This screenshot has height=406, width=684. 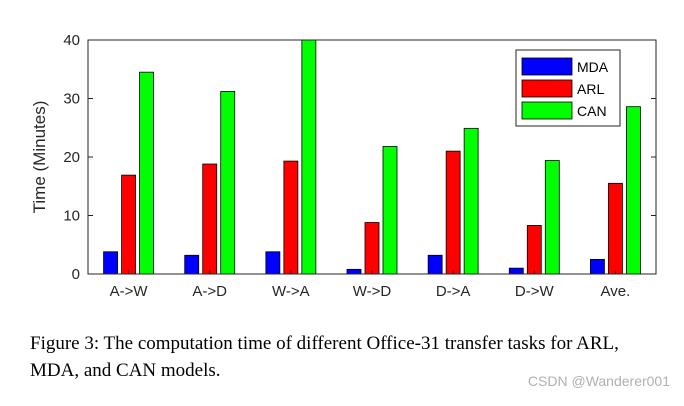 What do you see at coordinates (592, 111) in the screenshot?
I see `legend-label-can: CAN` at bounding box center [592, 111].